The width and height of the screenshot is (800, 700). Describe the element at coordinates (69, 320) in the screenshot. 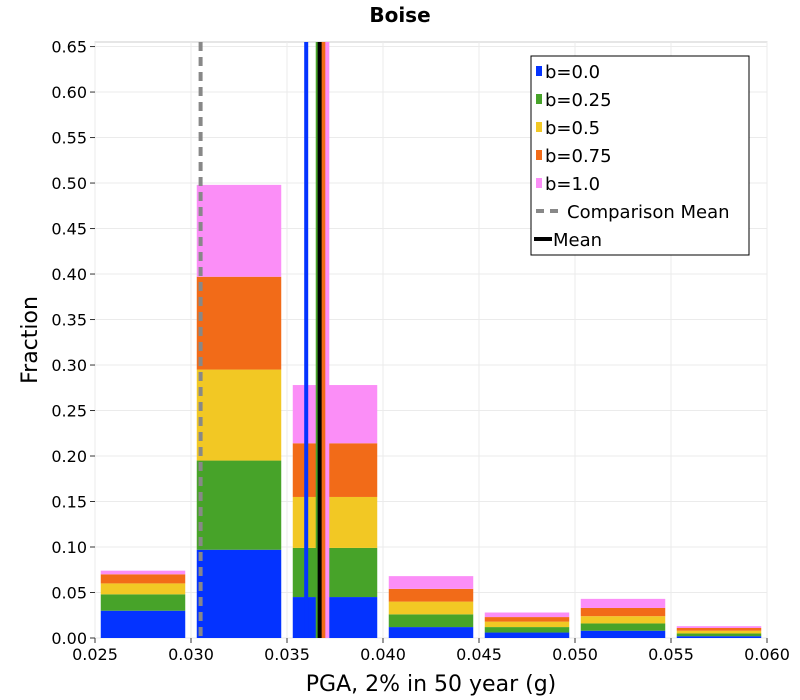

I see `y-tick-label: 0.35` at that location.